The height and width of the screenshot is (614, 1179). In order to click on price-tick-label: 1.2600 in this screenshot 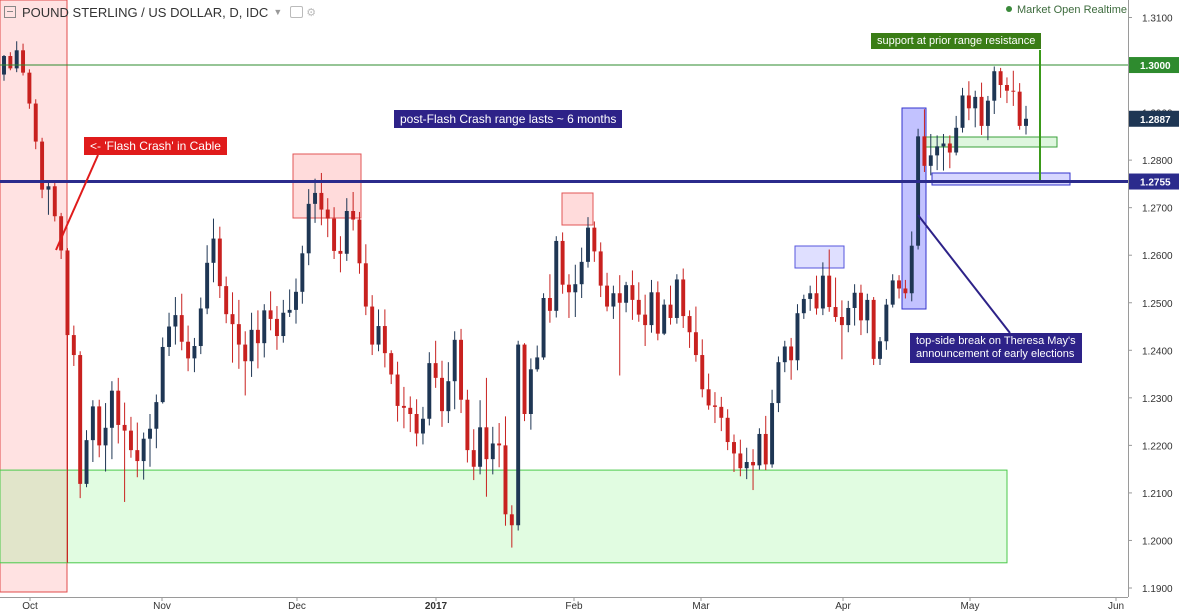, I will do `click(1157, 256)`.